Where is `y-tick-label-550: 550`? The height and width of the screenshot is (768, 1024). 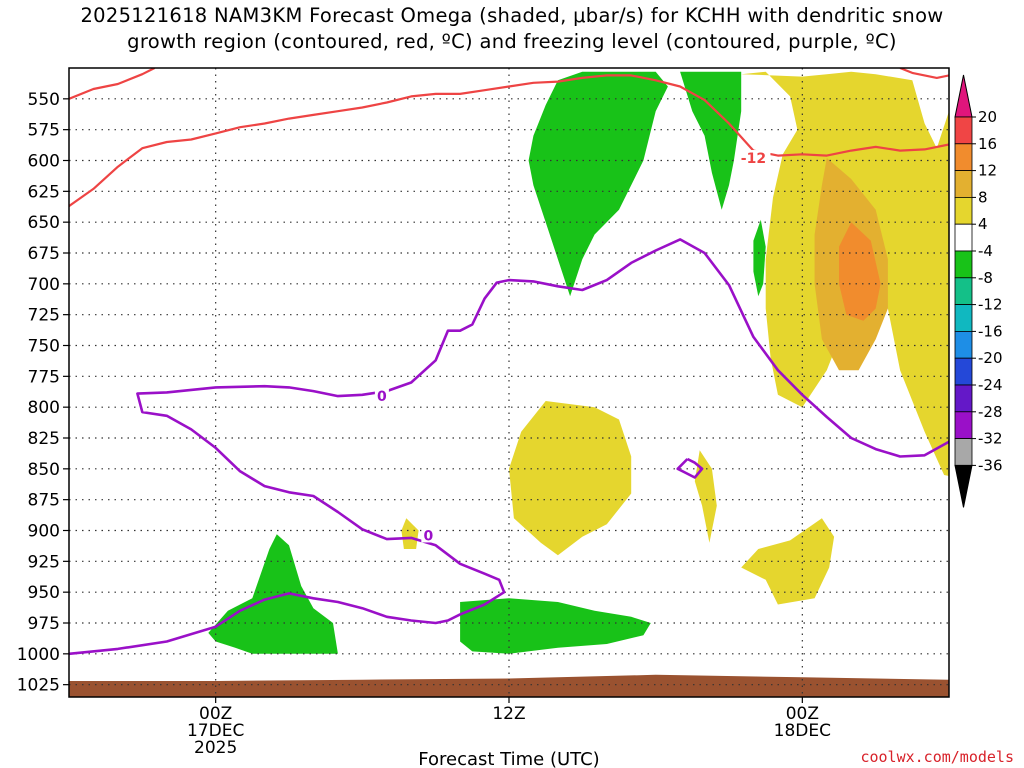
y-tick-label-550: 550 is located at coordinates (44, 100).